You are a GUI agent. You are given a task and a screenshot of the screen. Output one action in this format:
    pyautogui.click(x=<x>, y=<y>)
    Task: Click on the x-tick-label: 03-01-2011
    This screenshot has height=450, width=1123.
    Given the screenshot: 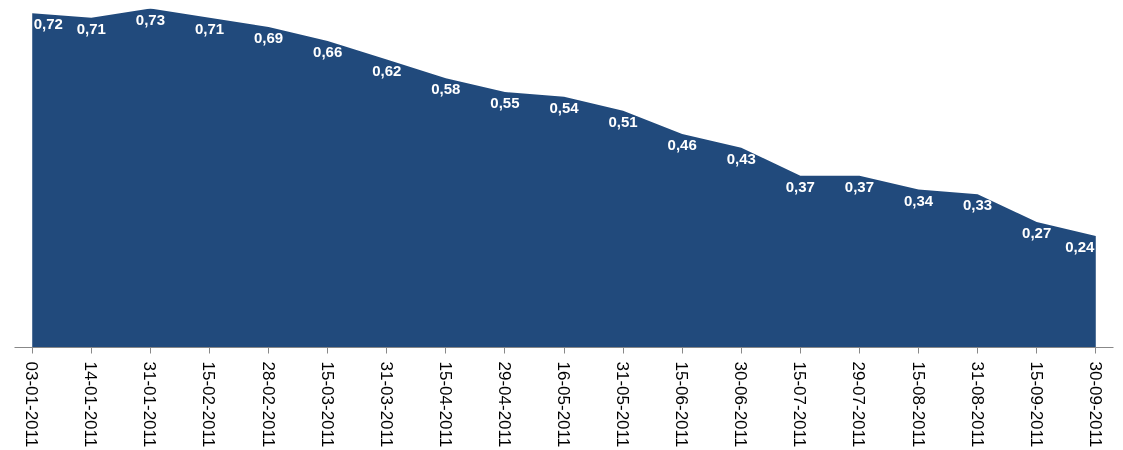 What is the action you would take?
    pyautogui.click(x=32, y=404)
    